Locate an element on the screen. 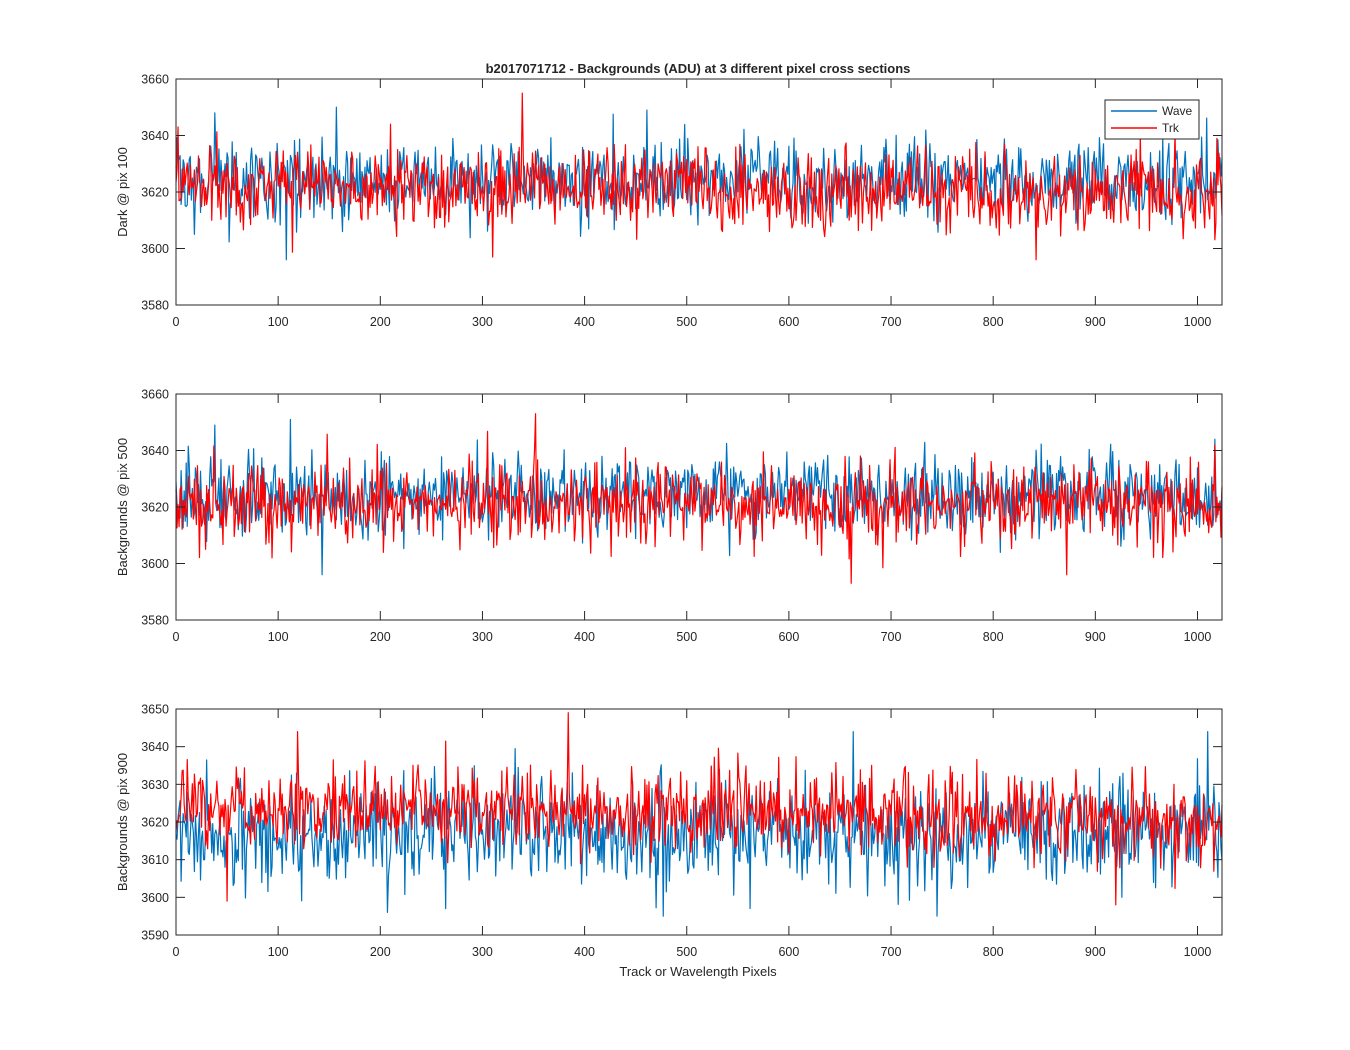  legend-label-trk: Trk is located at coordinates (1171, 128).